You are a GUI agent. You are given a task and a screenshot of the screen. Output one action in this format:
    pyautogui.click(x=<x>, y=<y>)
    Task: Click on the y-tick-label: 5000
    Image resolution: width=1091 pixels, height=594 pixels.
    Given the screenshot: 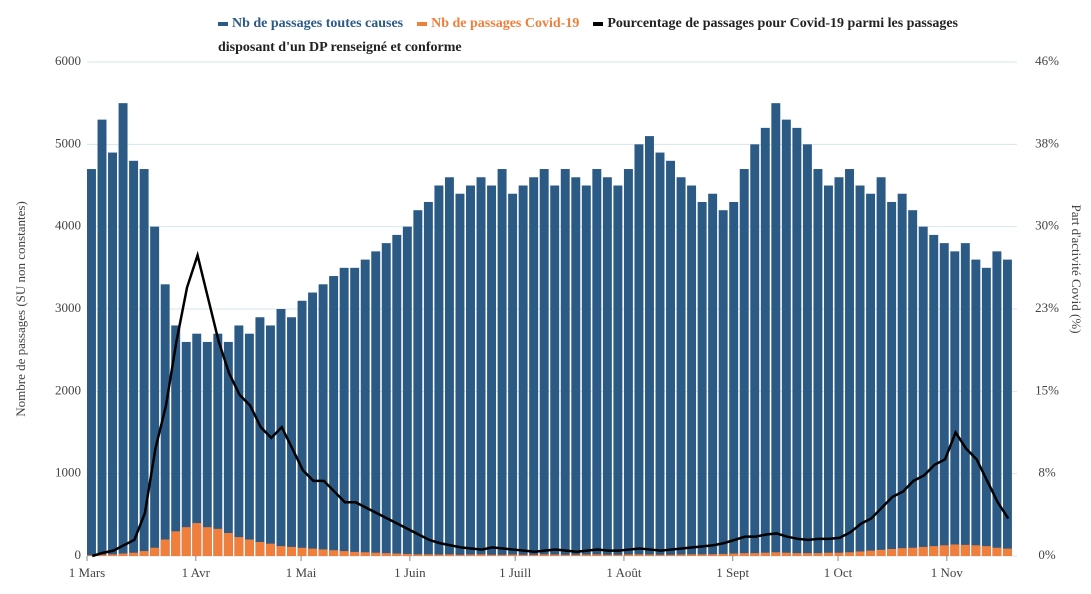 What is the action you would take?
    pyautogui.click(x=68, y=142)
    